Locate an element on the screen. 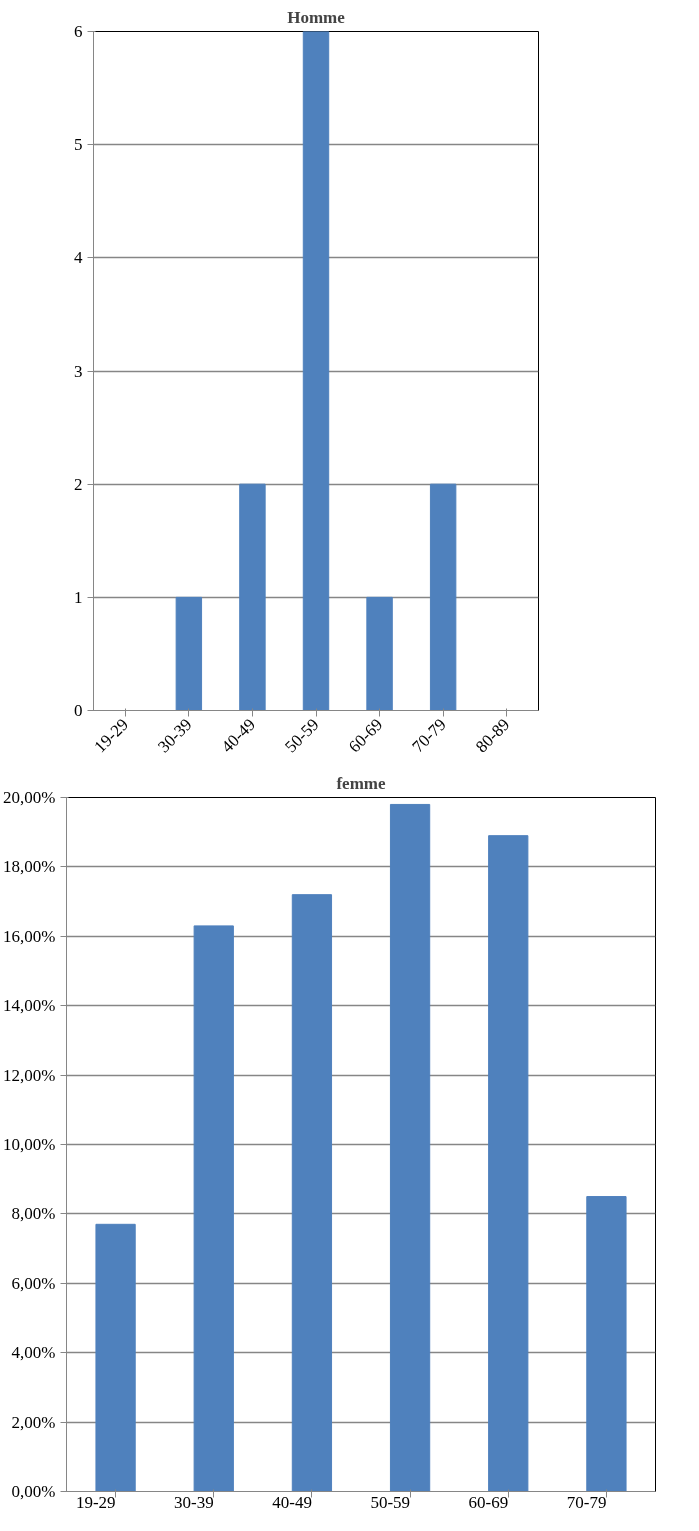 This screenshot has height=1531, width=699. y-tick-label: 12,00% is located at coordinates (29, 1075).